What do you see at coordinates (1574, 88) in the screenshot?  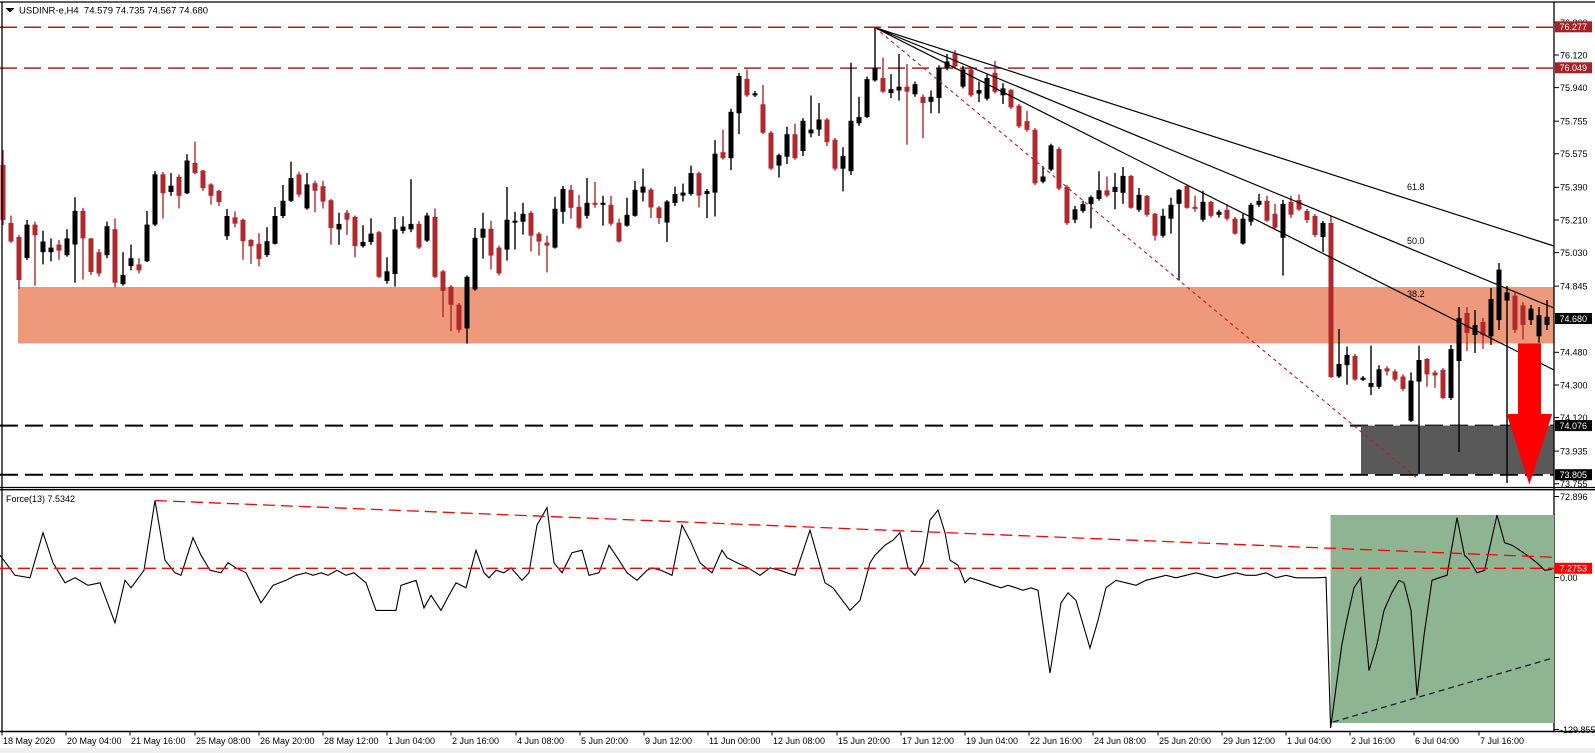 I see `svg-text: 75.940` at bounding box center [1574, 88].